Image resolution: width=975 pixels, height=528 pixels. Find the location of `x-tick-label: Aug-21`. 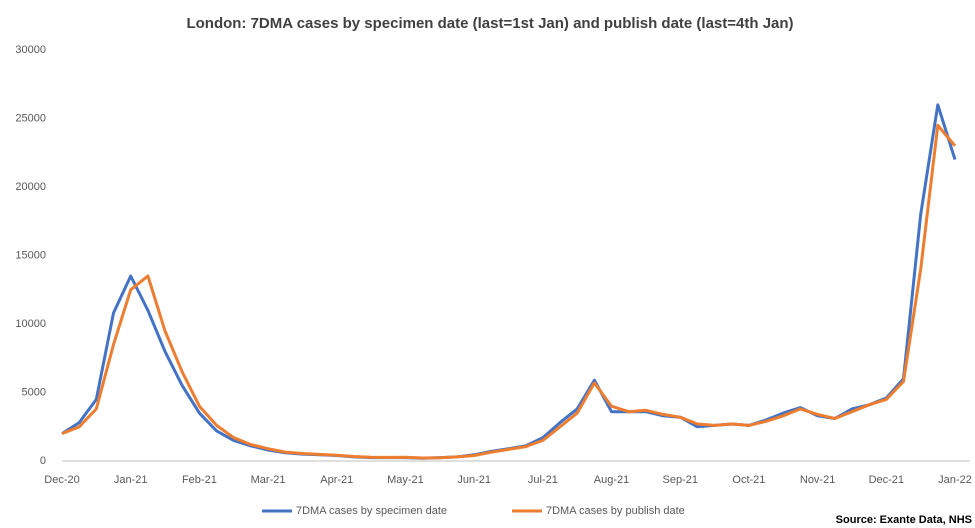

x-tick-label: Aug-21 is located at coordinates (611, 480).